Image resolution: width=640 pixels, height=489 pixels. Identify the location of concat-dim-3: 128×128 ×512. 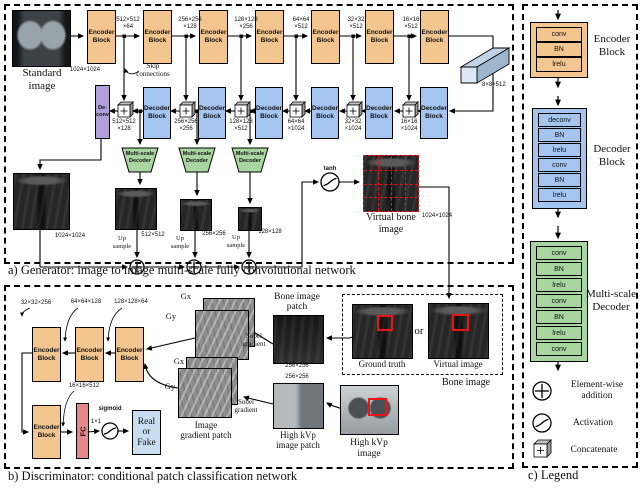
(241, 125).